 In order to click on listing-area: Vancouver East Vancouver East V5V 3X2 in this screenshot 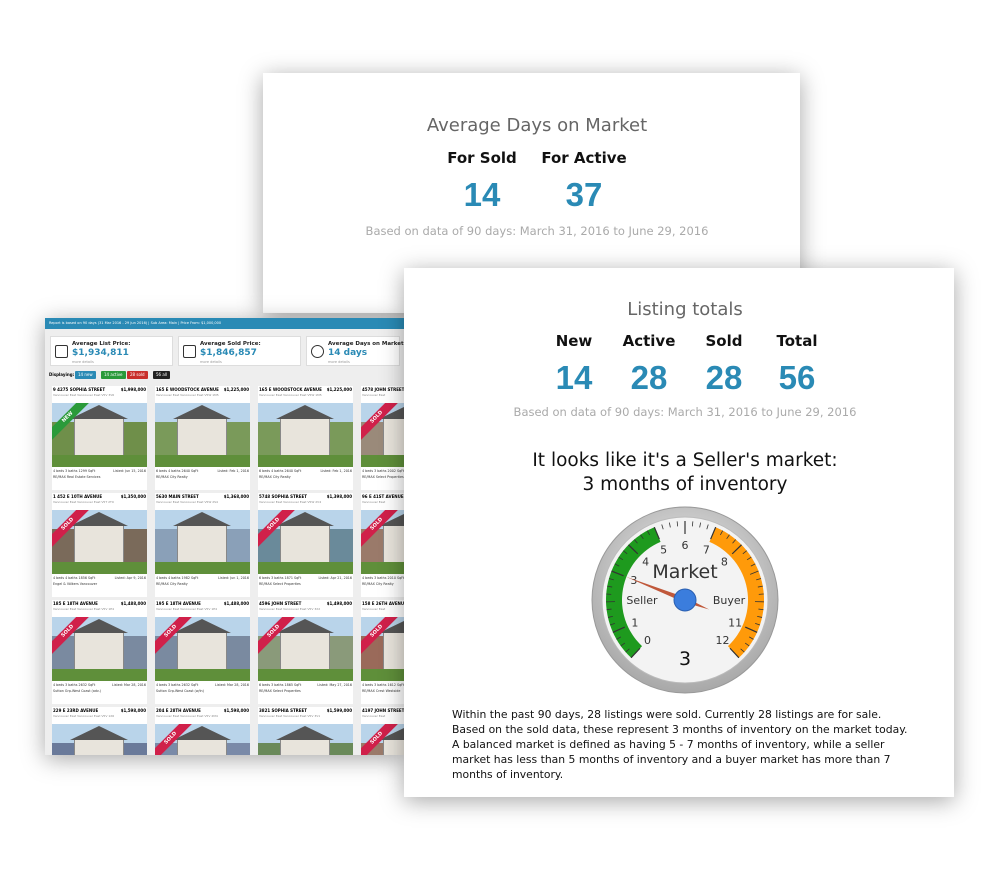, I will do `click(290, 609)`.